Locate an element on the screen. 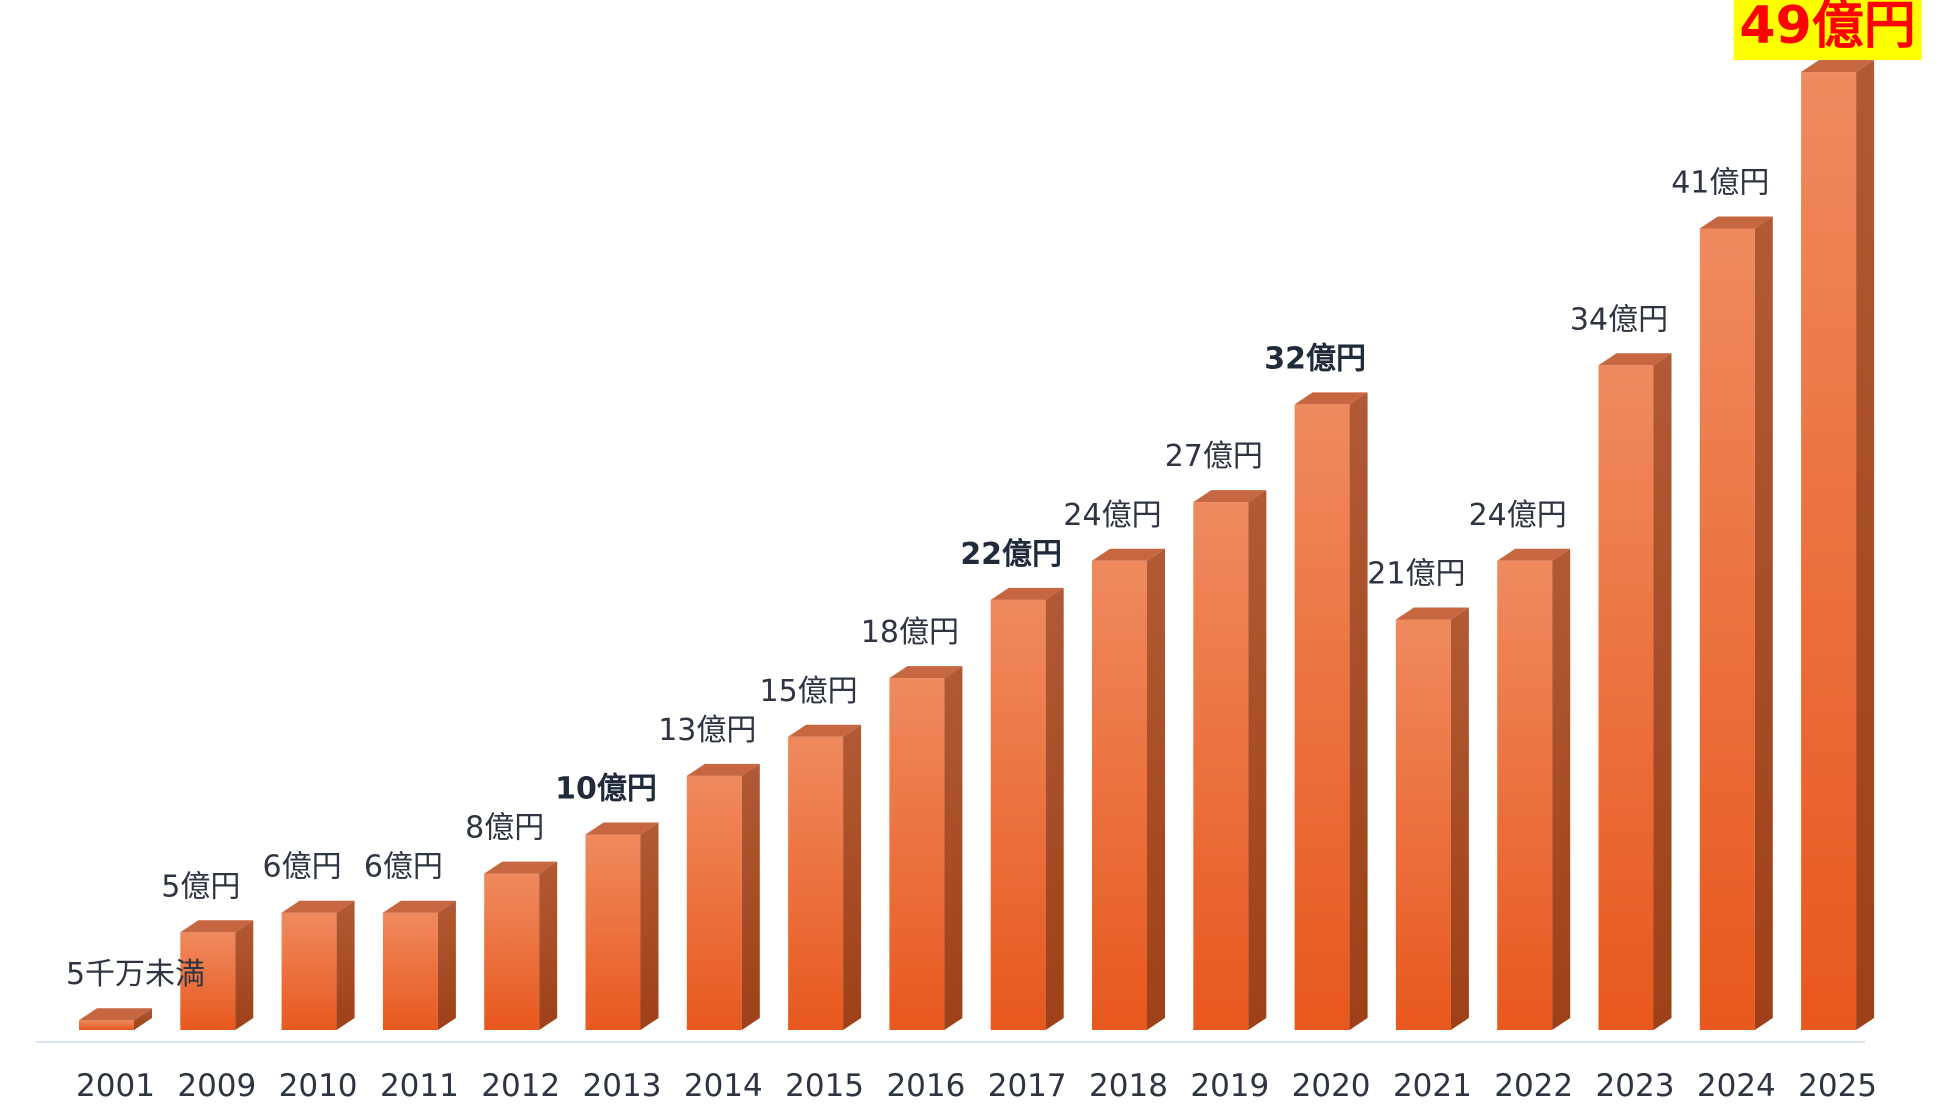 The image size is (1950, 1114). x-tick-label-2024: 2024 is located at coordinates (1736, 1086).